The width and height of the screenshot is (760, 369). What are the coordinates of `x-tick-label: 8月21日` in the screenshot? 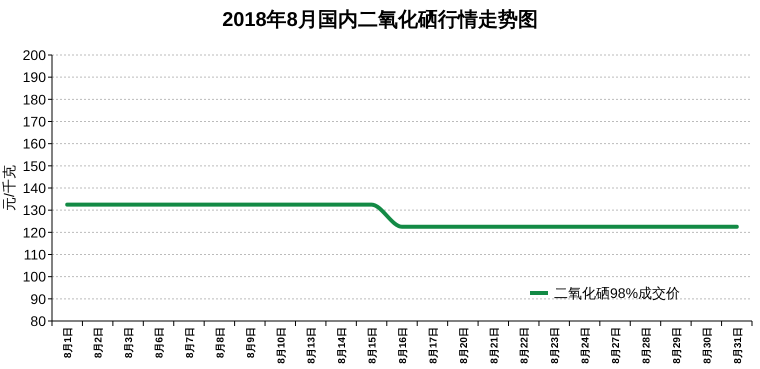 It's located at (494, 345).